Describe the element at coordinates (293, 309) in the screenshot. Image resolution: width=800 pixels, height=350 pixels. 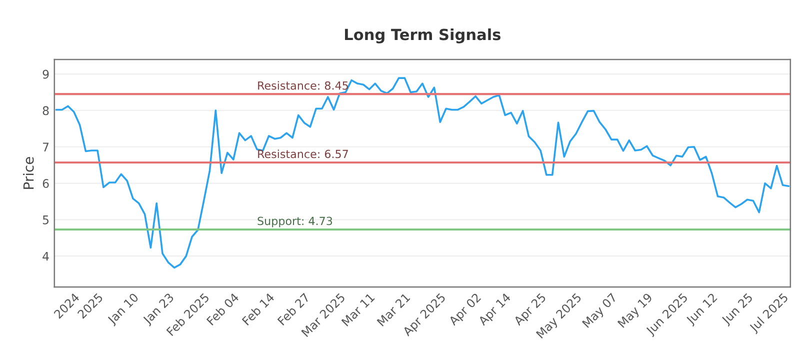
I see `x-tick-label: Feb 27` at that location.